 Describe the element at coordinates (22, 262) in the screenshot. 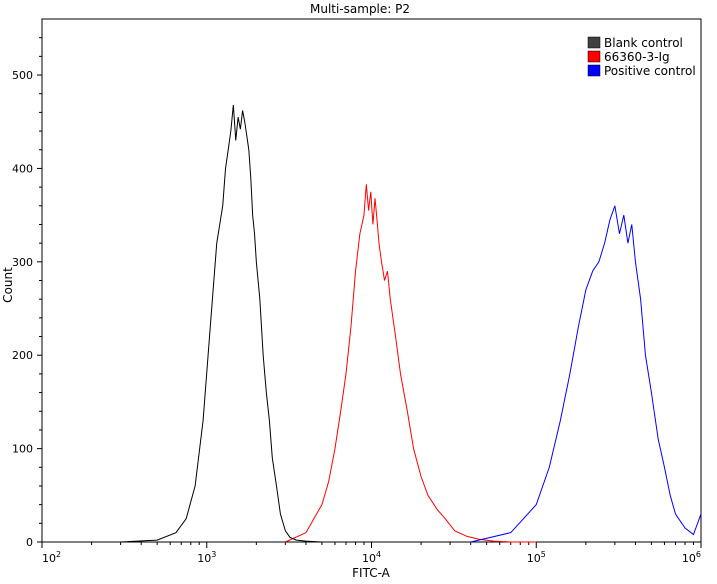

I see `y-tick-label: 300` at that location.